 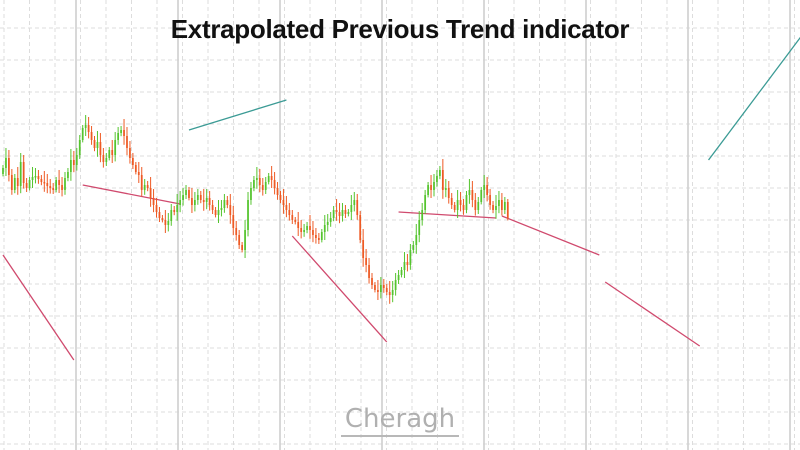 I want to click on watermark-text: Cheragh, so click(x=400, y=420).